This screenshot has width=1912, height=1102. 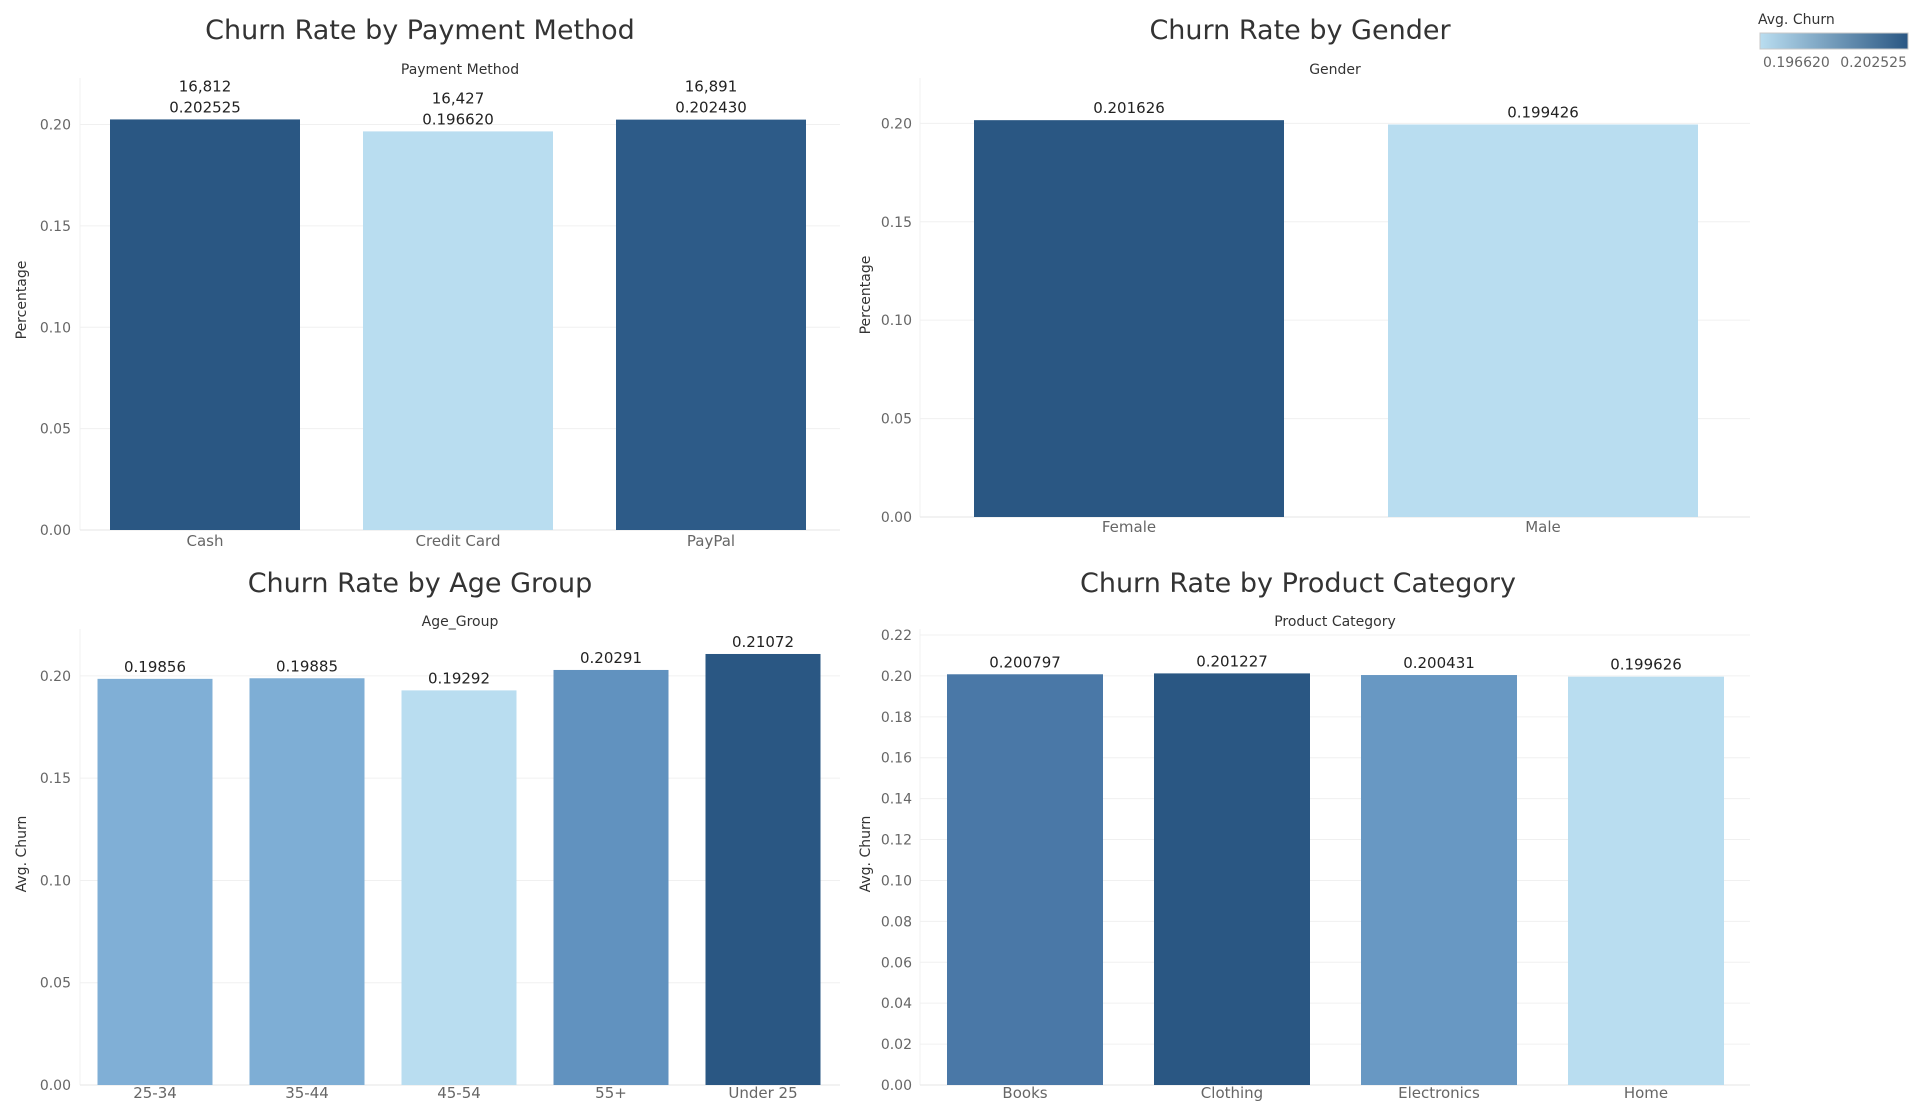 I want to click on legend-gradient-bar, so click(x=1834, y=41).